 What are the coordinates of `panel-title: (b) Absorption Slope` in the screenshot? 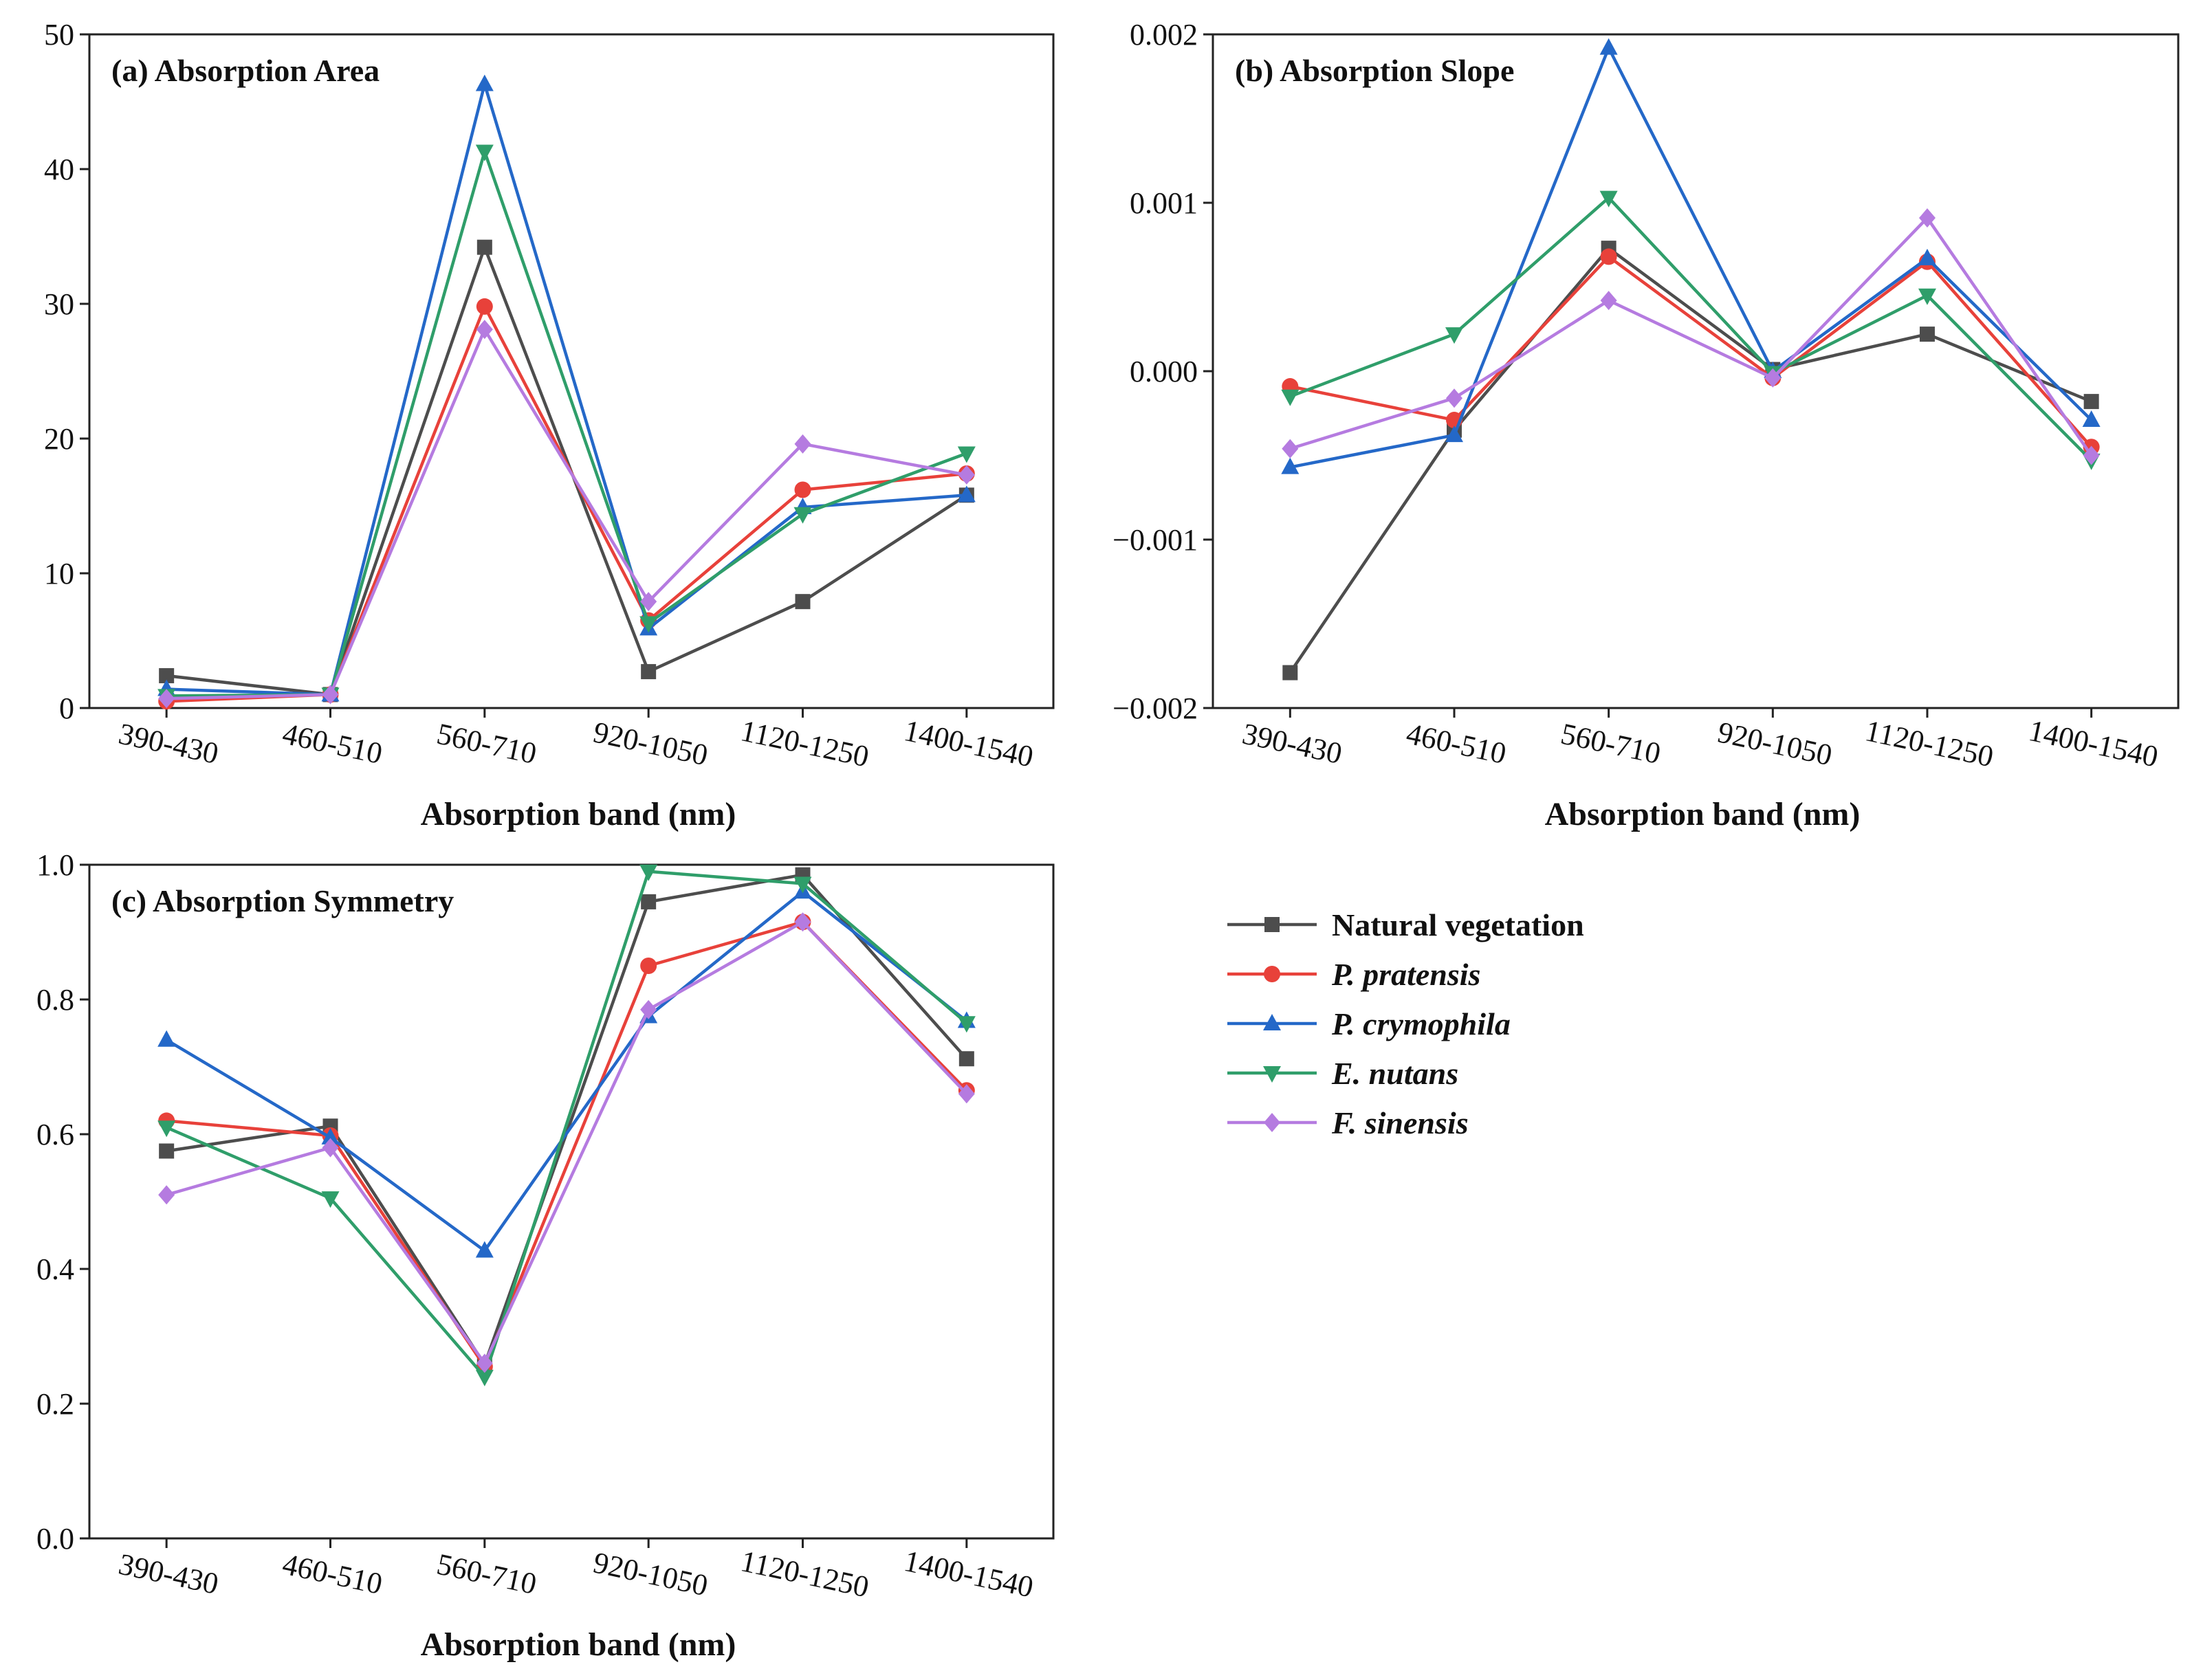 It's located at (1374, 70).